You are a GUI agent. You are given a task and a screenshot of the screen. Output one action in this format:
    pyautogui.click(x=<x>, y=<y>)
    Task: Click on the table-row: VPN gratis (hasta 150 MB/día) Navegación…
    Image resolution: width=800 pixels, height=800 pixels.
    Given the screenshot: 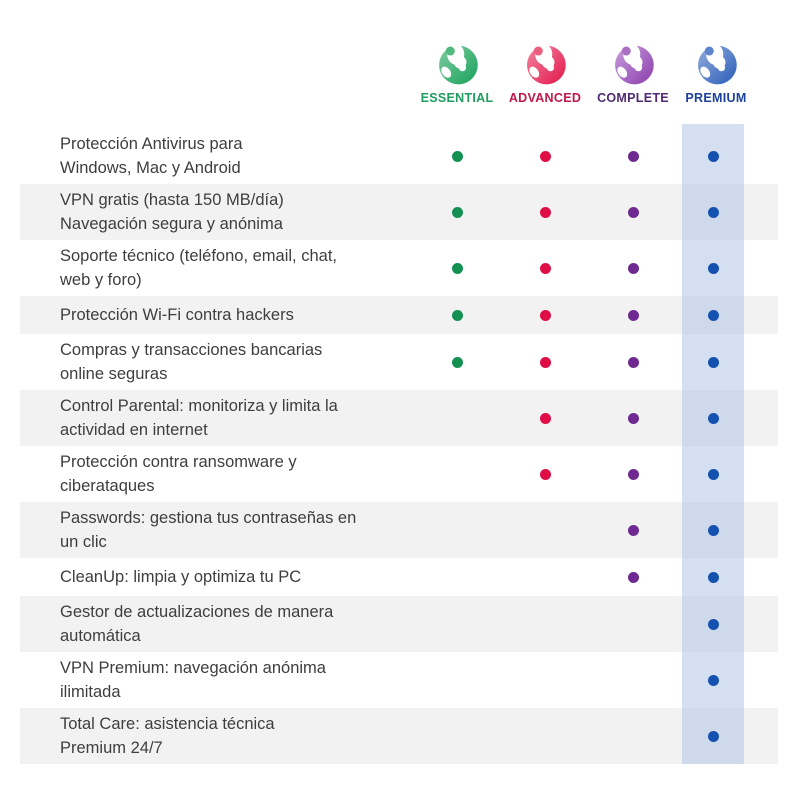 What is the action you would take?
    pyautogui.click(x=399, y=212)
    